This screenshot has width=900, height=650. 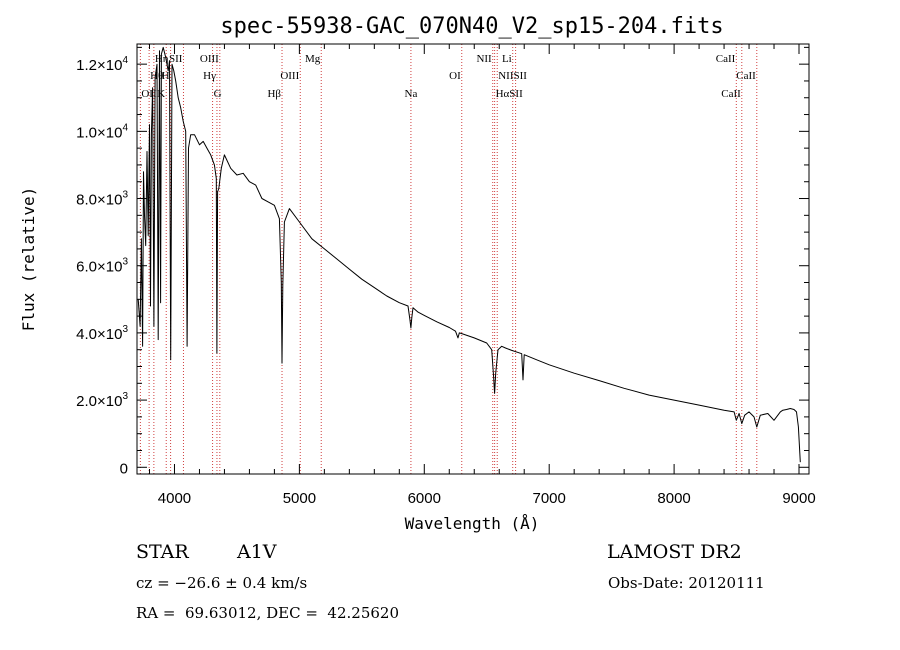 What do you see at coordinates (299, 498) in the screenshot?
I see `x-tick-label: 5000` at bounding box center [299, 498].